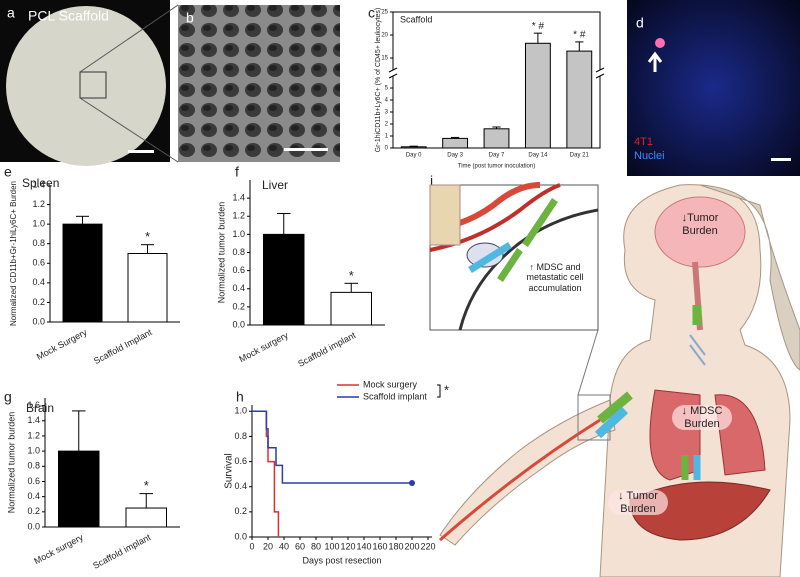 Image resolution: width=800 pixels, height=577 pixels. I want to click on y-tick-label: 15, so click(384, 59).